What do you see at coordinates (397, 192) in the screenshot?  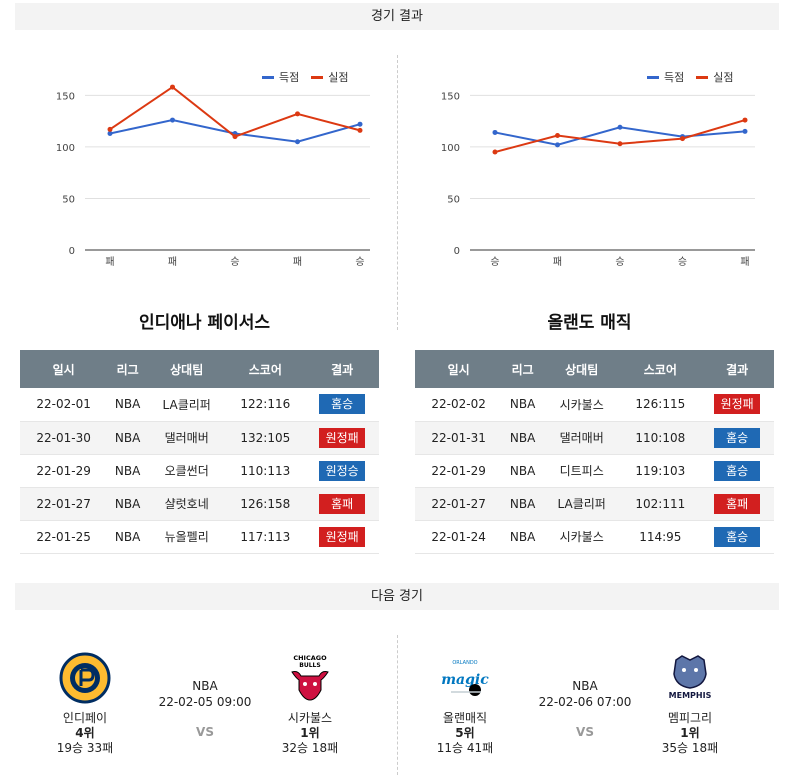 I see `chart-divider` at bounding box center [397, 192].